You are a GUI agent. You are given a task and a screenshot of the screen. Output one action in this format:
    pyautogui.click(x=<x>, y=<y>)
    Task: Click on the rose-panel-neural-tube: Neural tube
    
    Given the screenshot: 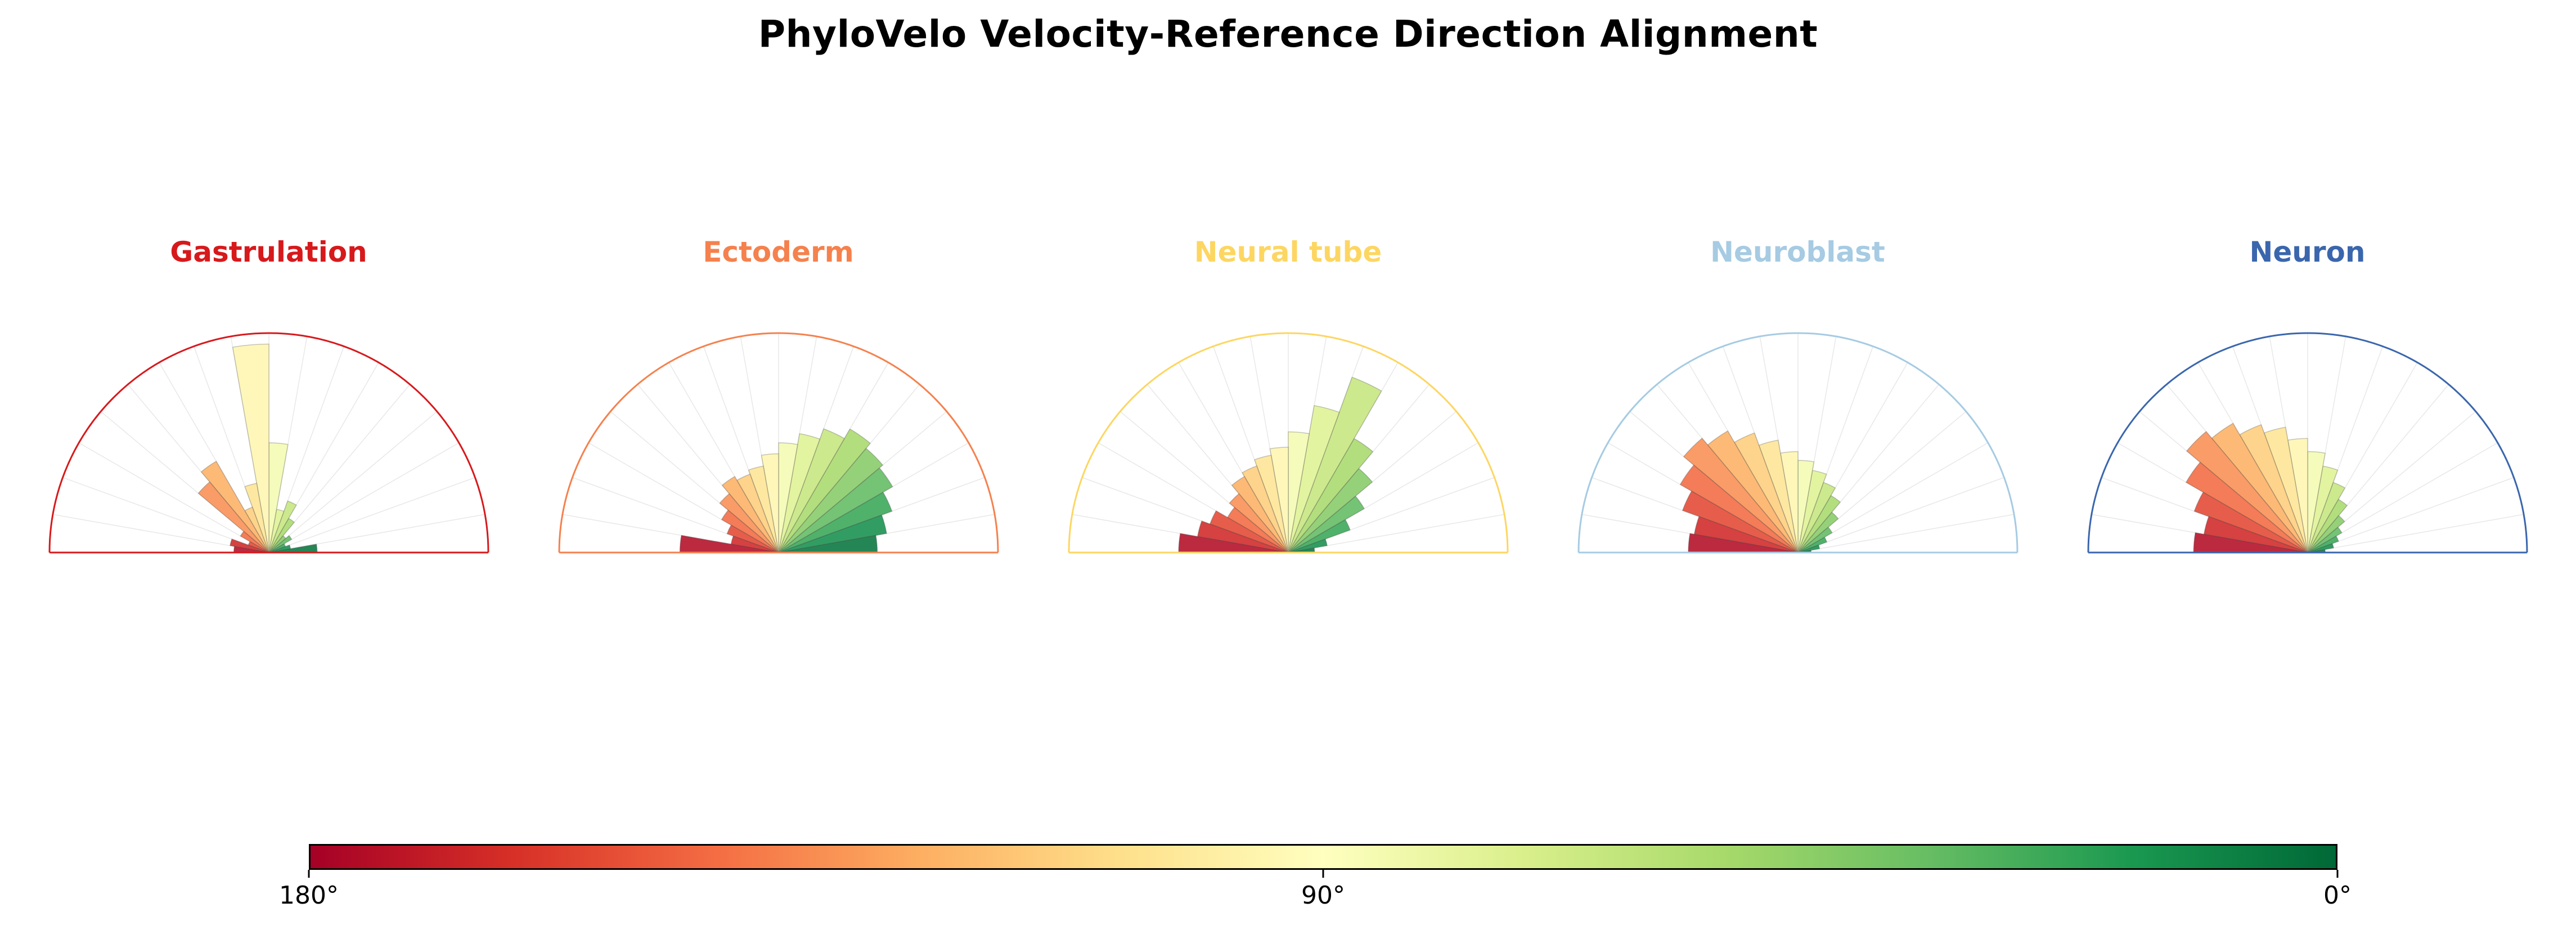 What is the action you would take?
    pyautogui.click(x=1288, y=402)
    